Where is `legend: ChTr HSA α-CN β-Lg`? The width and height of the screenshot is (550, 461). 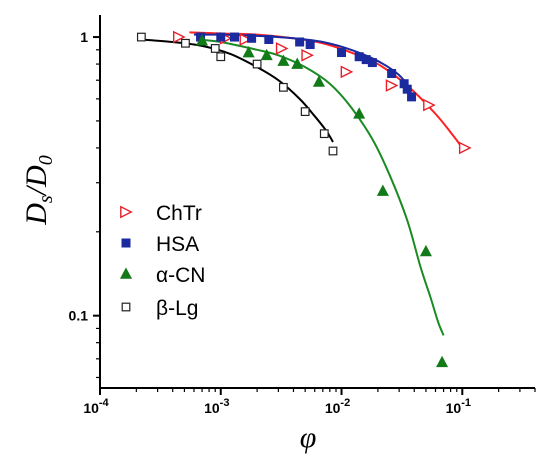 legend: ChTr HSA α-CN β-Lg is located at coordinates (162, 261).